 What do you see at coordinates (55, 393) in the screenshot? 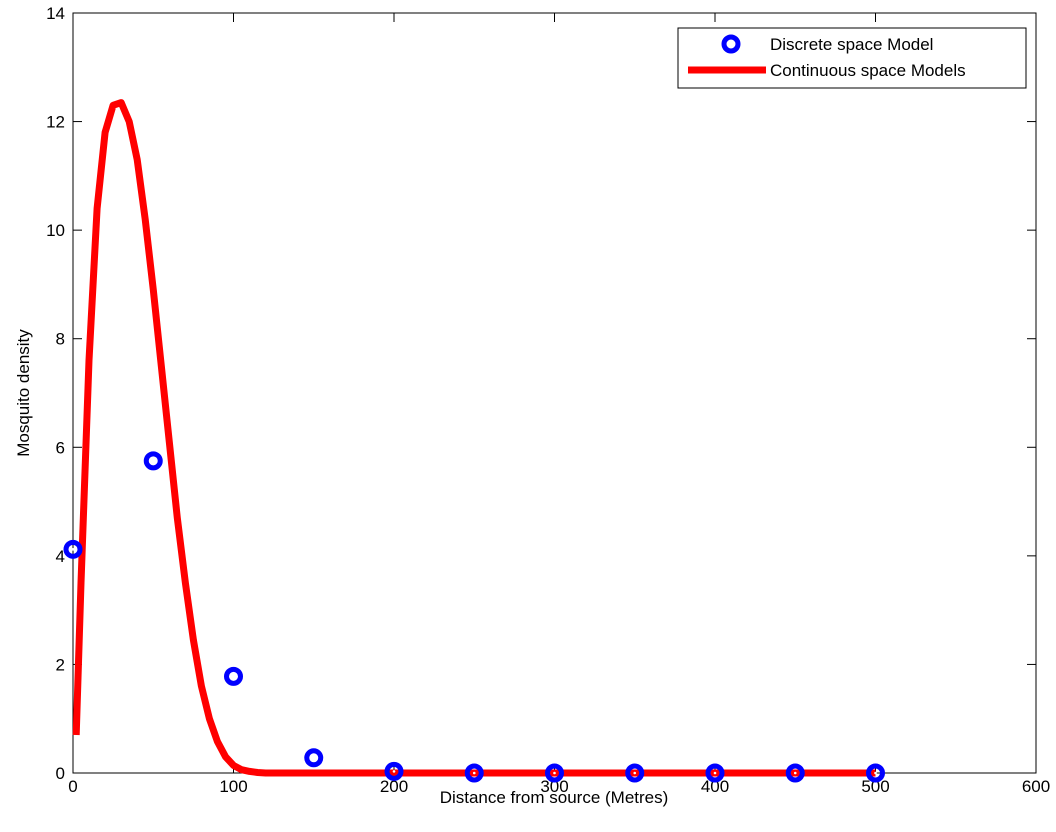
I see `y-tick-labels: 0 2 4 6 8 10 12 14` at bounding box center [55, 393].